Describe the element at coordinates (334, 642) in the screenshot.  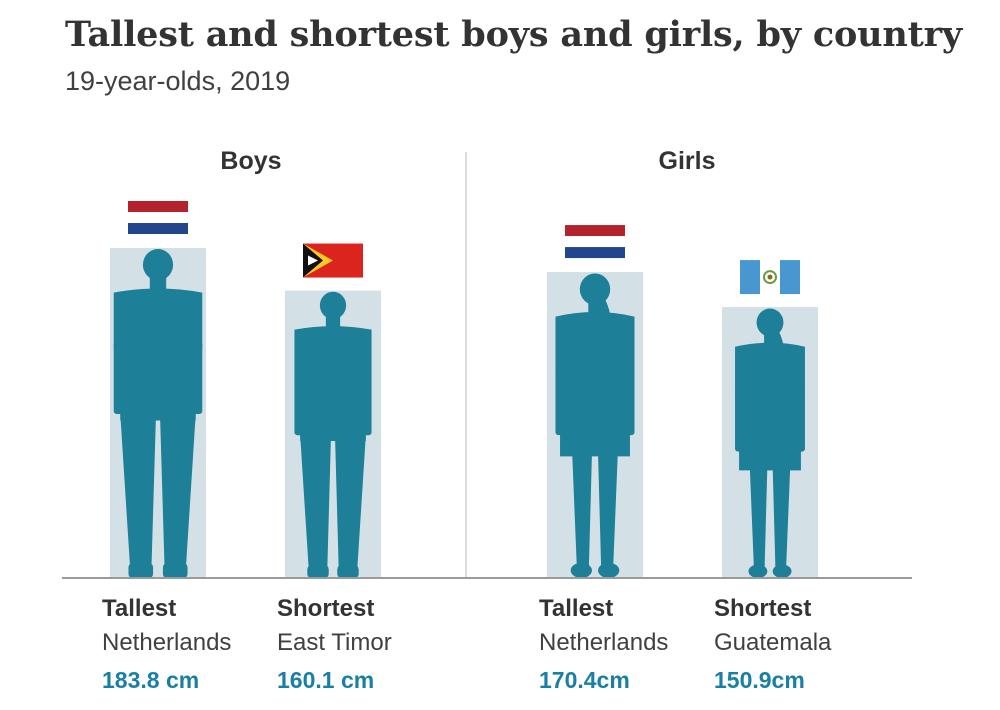
I see `country-label: East Timor` at that location.